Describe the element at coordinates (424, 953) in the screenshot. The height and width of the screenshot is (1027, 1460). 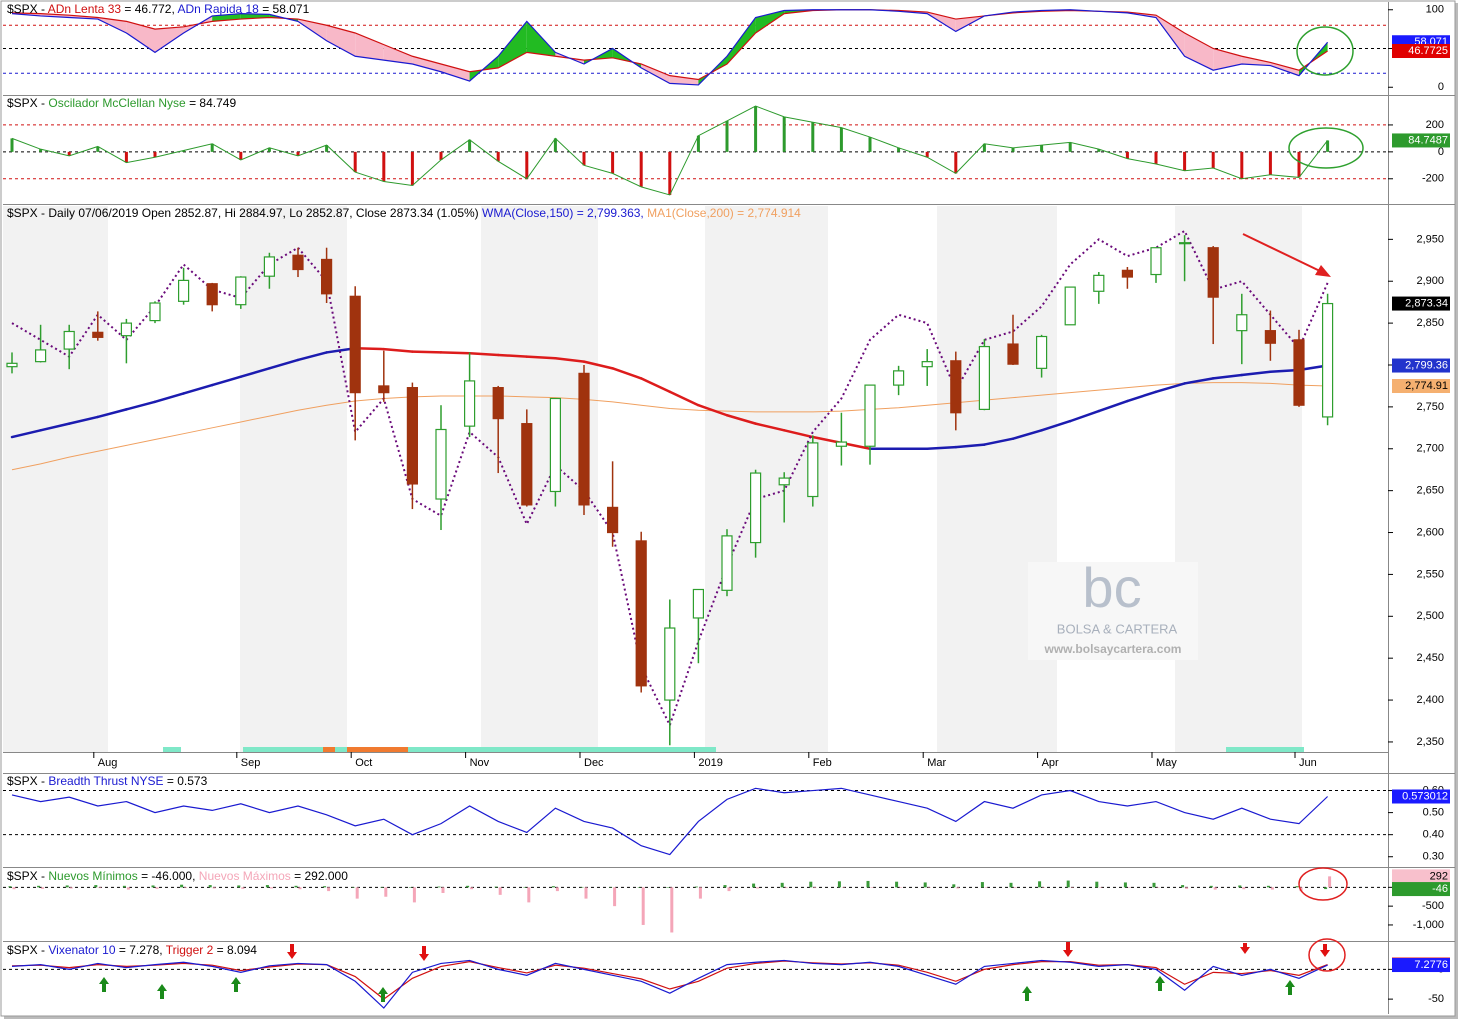
I see `down-arrow` at that location.